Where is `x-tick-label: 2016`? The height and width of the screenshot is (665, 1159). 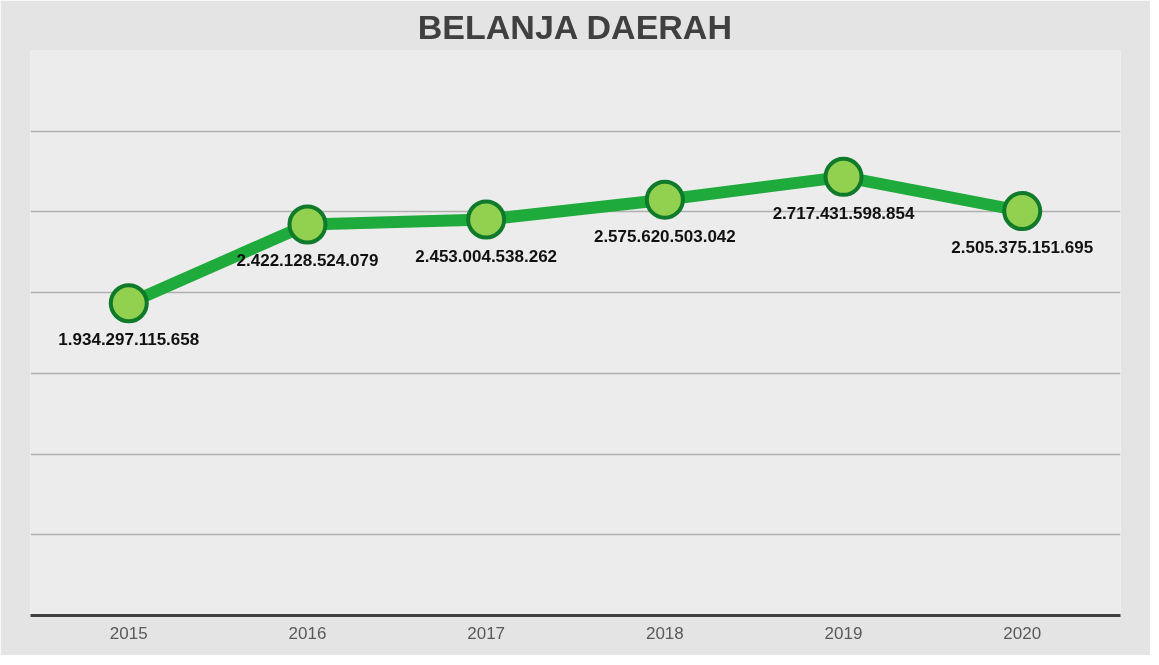 x-tick-label: 2016 is located at coordinates (307, 633).